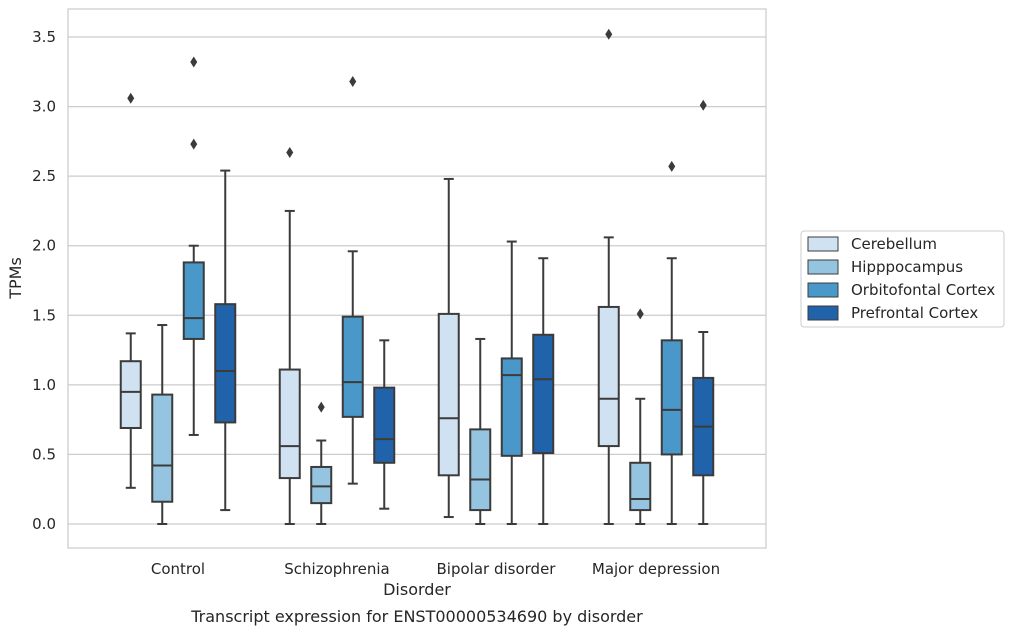 This screenshot has height=634, width=1014. What do you see at coordinates (15, 278) in the screenshot?
I see `y-axis-title: TPMs` at bounding box center [15, 278].